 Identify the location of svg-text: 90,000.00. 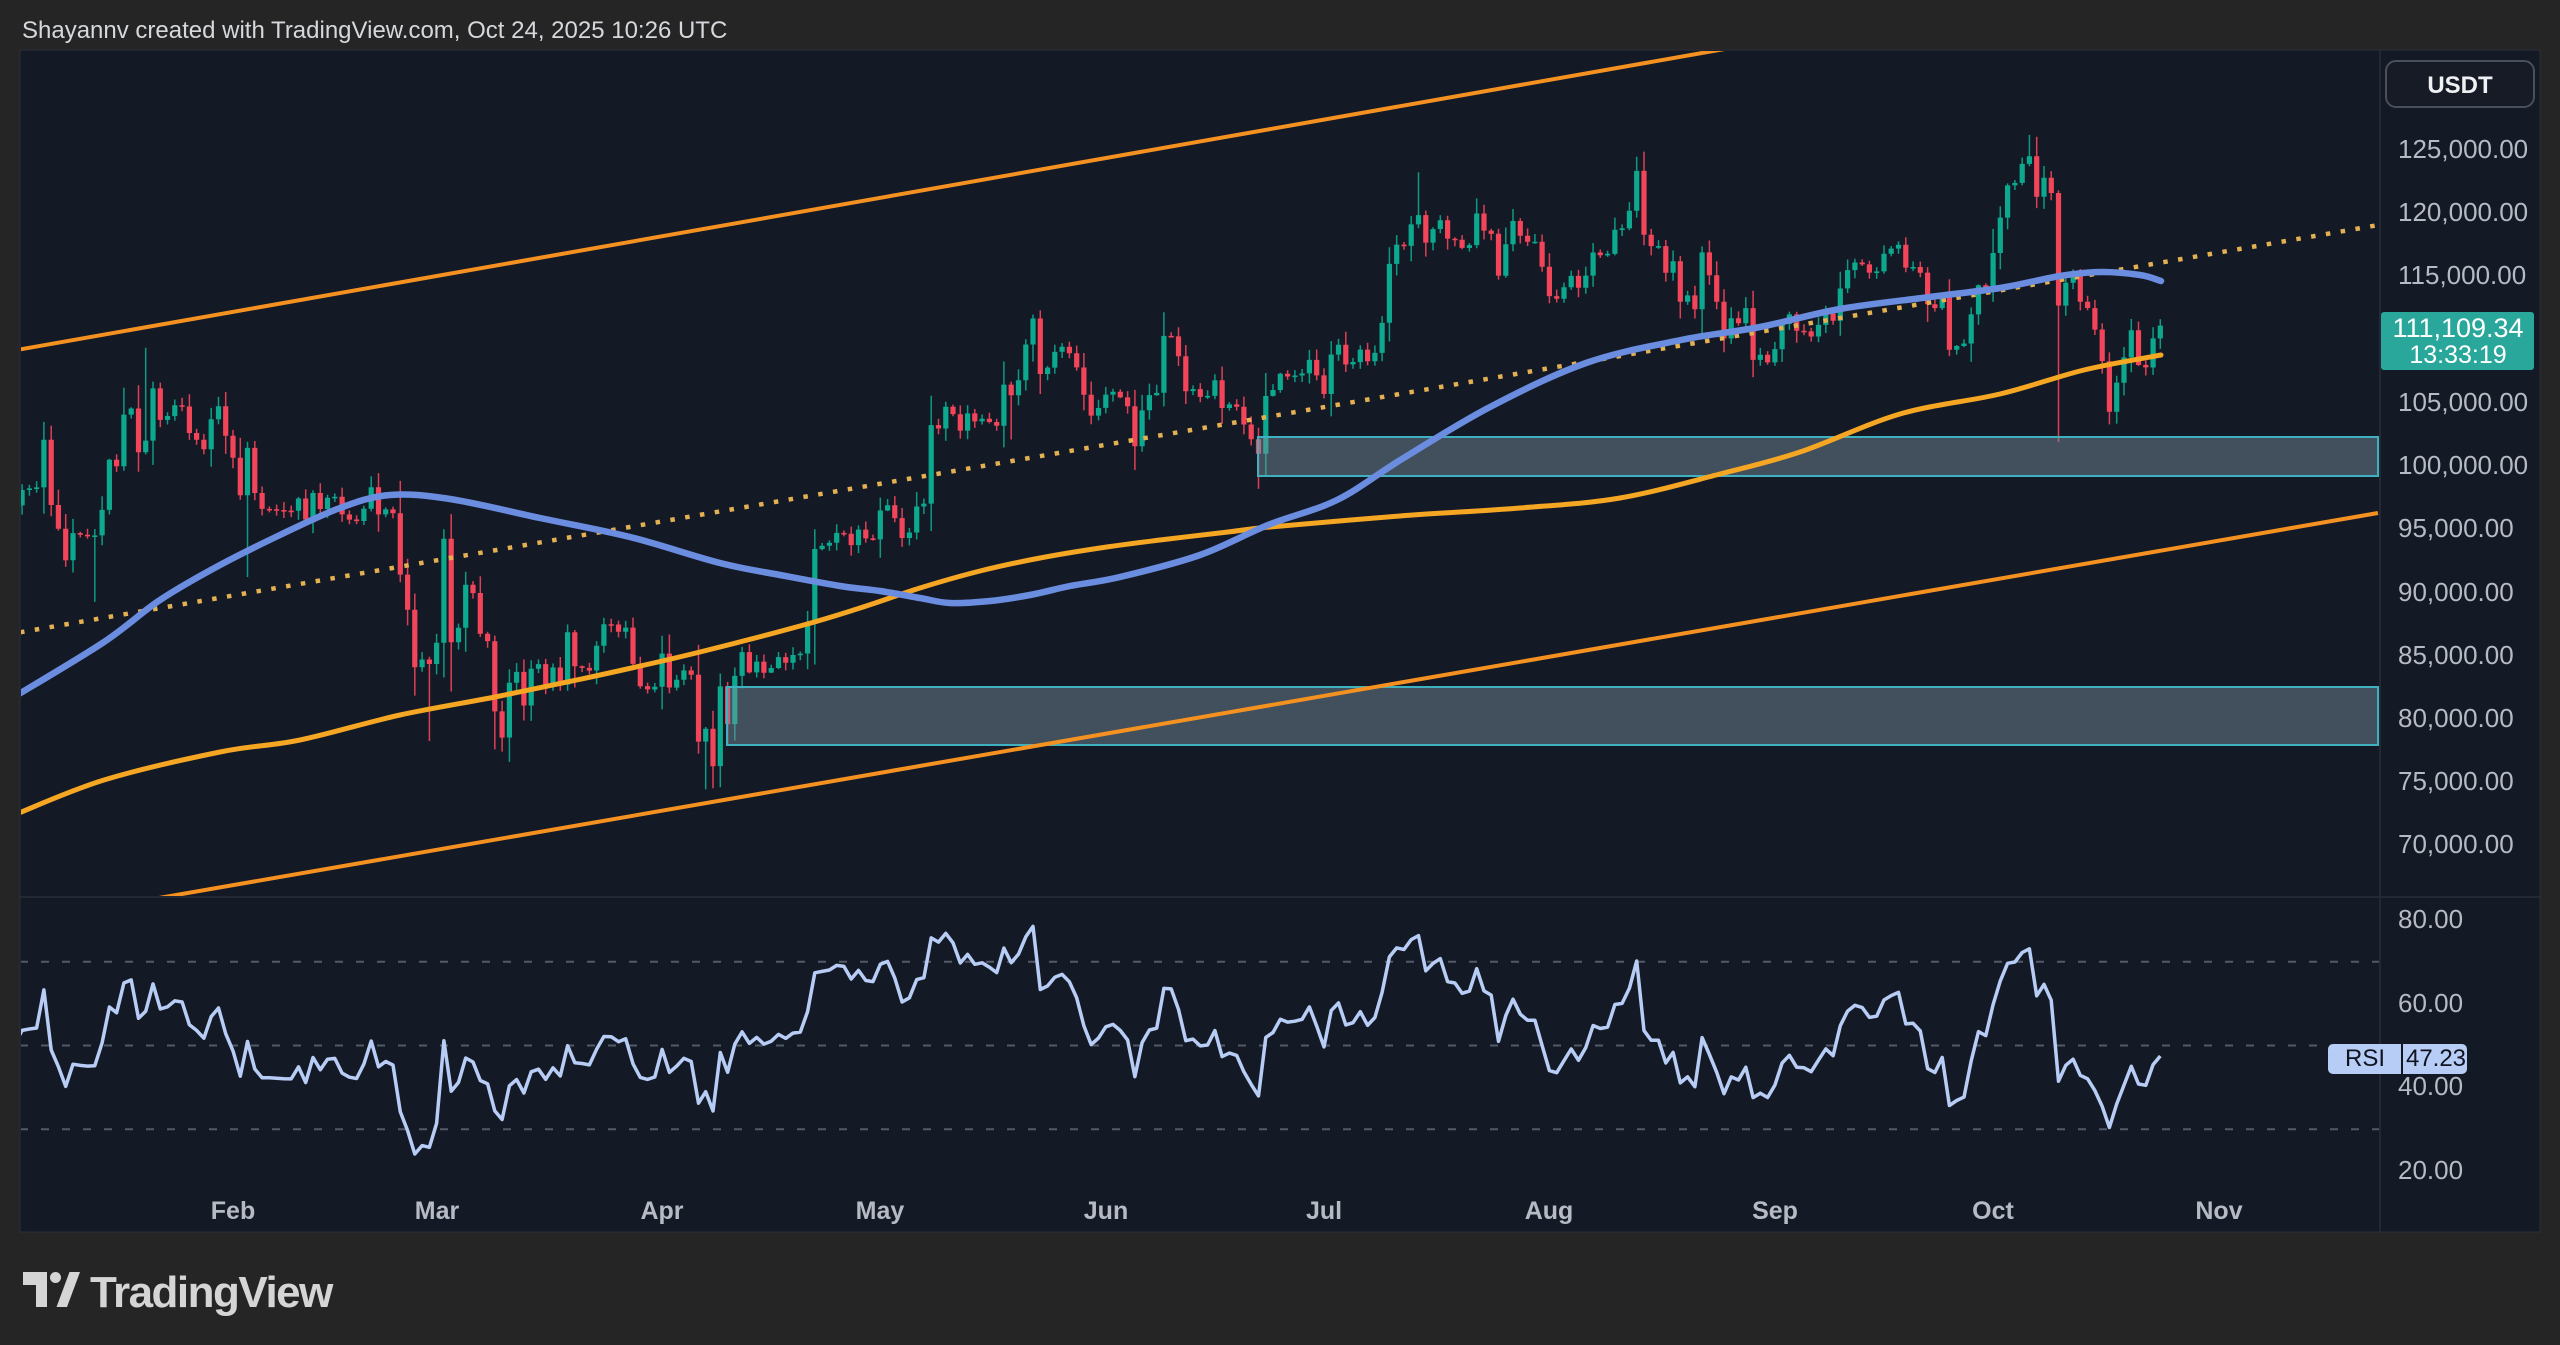
(2456, 592).